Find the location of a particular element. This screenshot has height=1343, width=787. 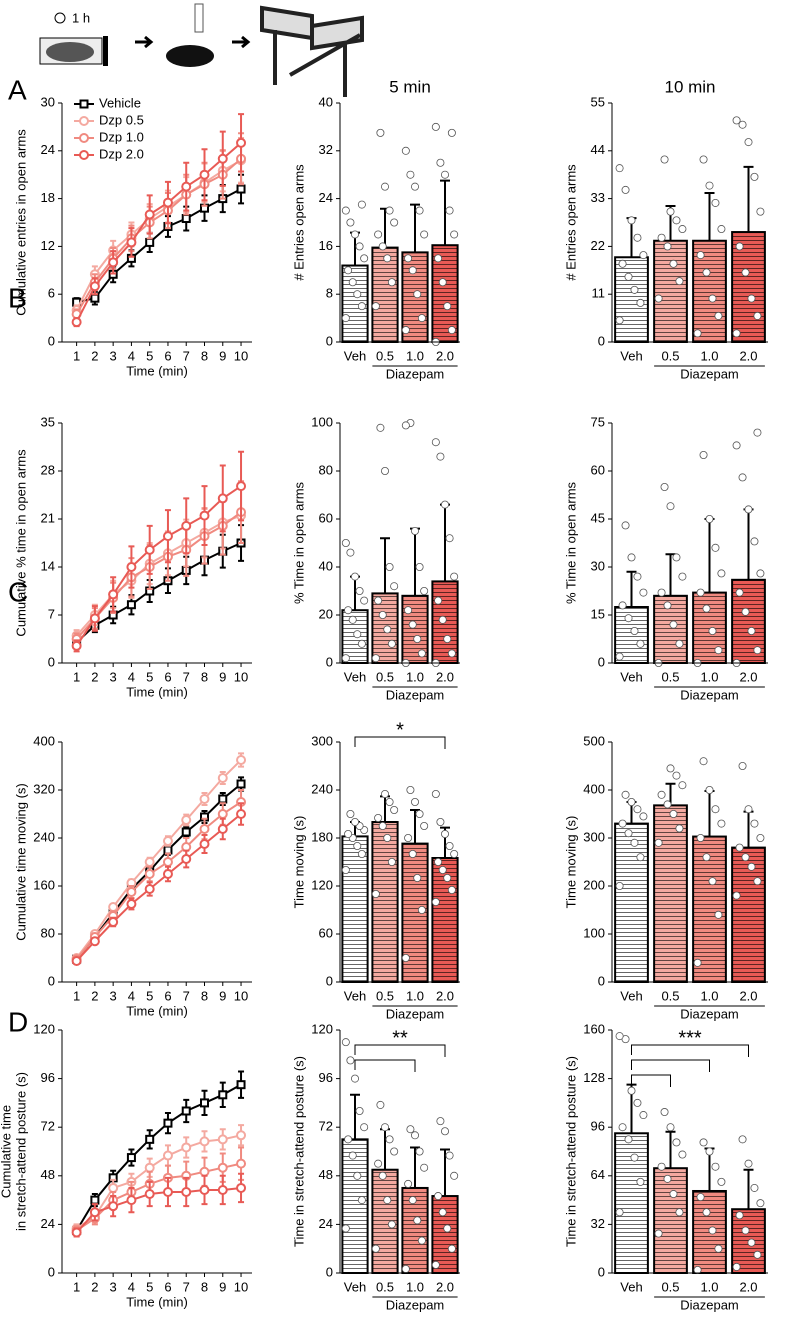

x-tick-label: Veh is located at coordinates (355, 676).